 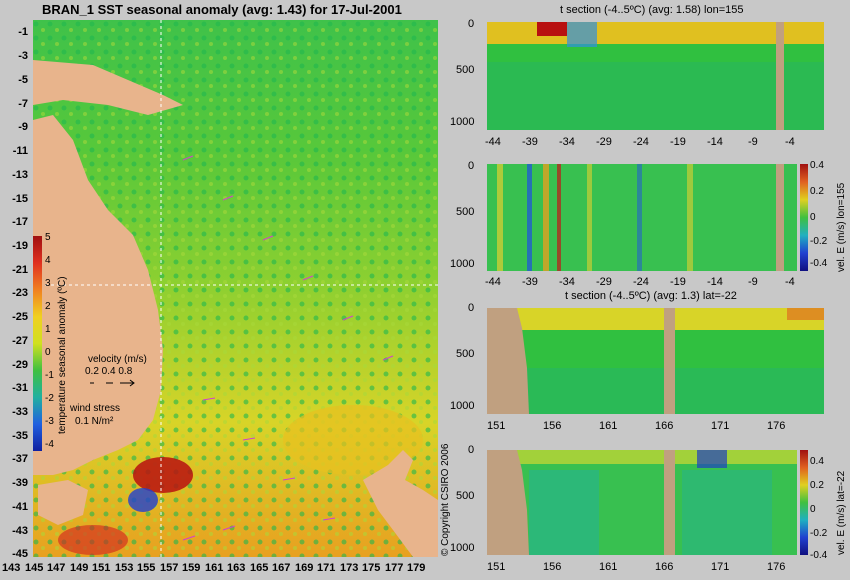 What do you see at coordinates (48, 329) in the screenshot?
I see `cbar-tick: 1` at bounding box center [48, 329].